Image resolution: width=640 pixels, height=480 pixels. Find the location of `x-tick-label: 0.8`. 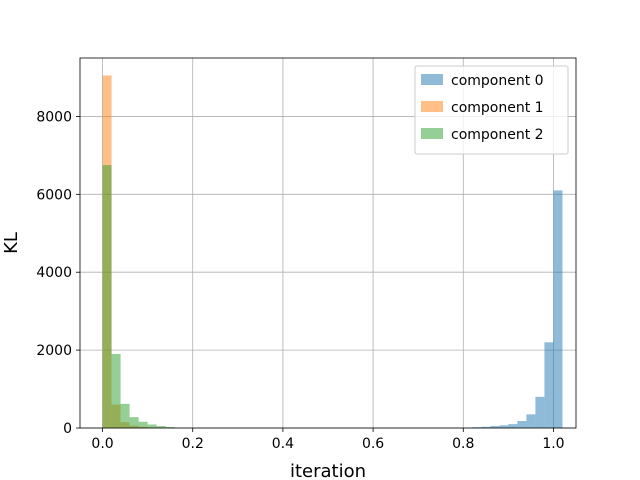

x-tick-label: 0.8 is located at coordinates (463, 444).